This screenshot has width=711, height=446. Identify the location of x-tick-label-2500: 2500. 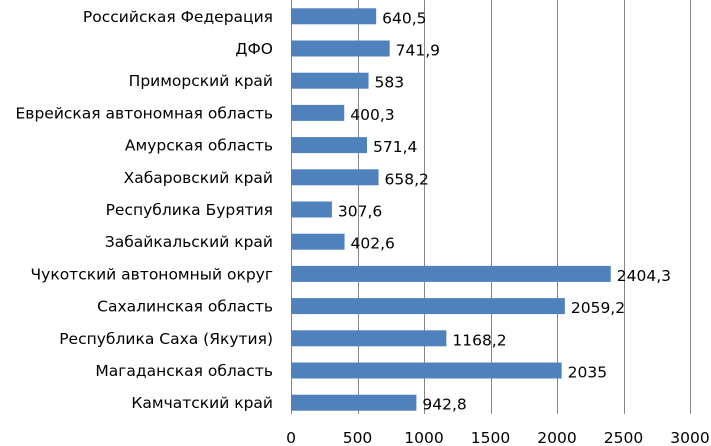
(623, 437).